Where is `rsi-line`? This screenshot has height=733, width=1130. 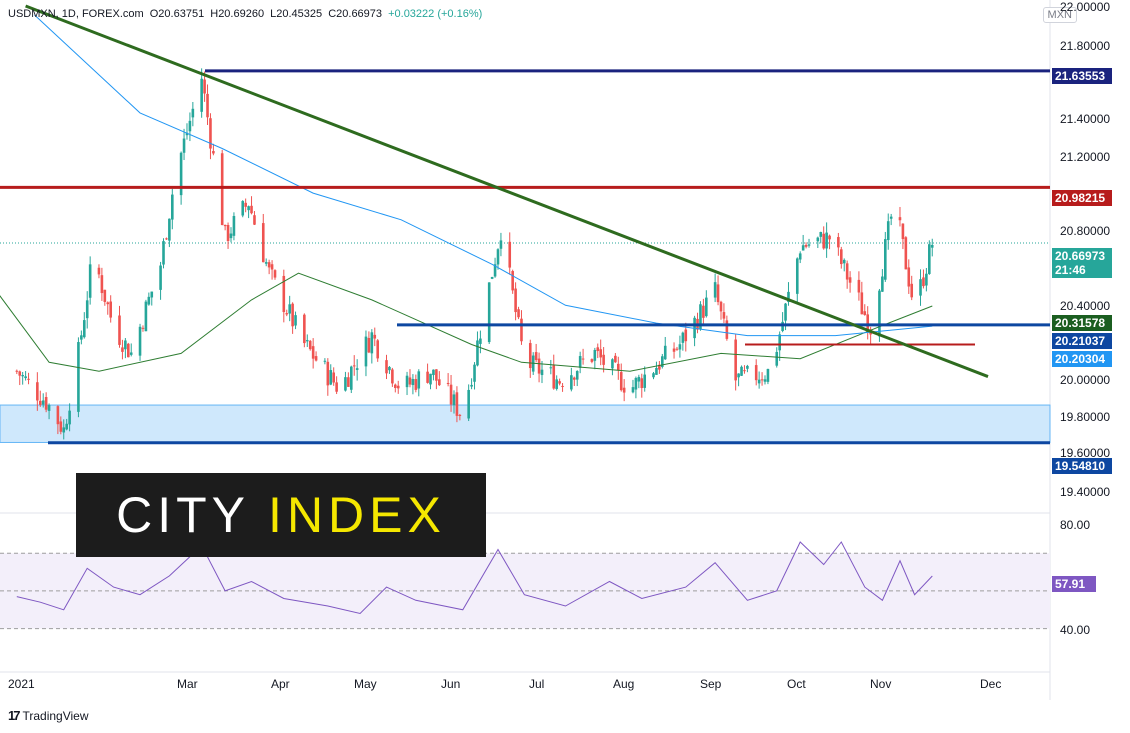
rsi-line is located at coordinates (474, 578).